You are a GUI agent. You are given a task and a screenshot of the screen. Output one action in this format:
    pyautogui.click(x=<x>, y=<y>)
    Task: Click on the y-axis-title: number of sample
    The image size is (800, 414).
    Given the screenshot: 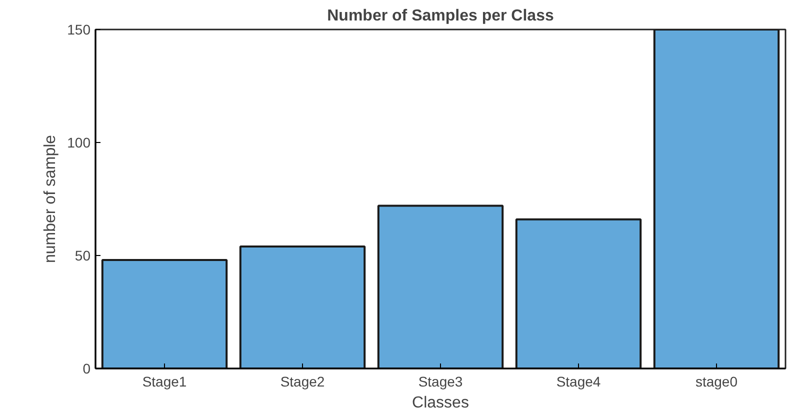 What is the action you would take?
    pyautogui.click(x=51, y=199)
    